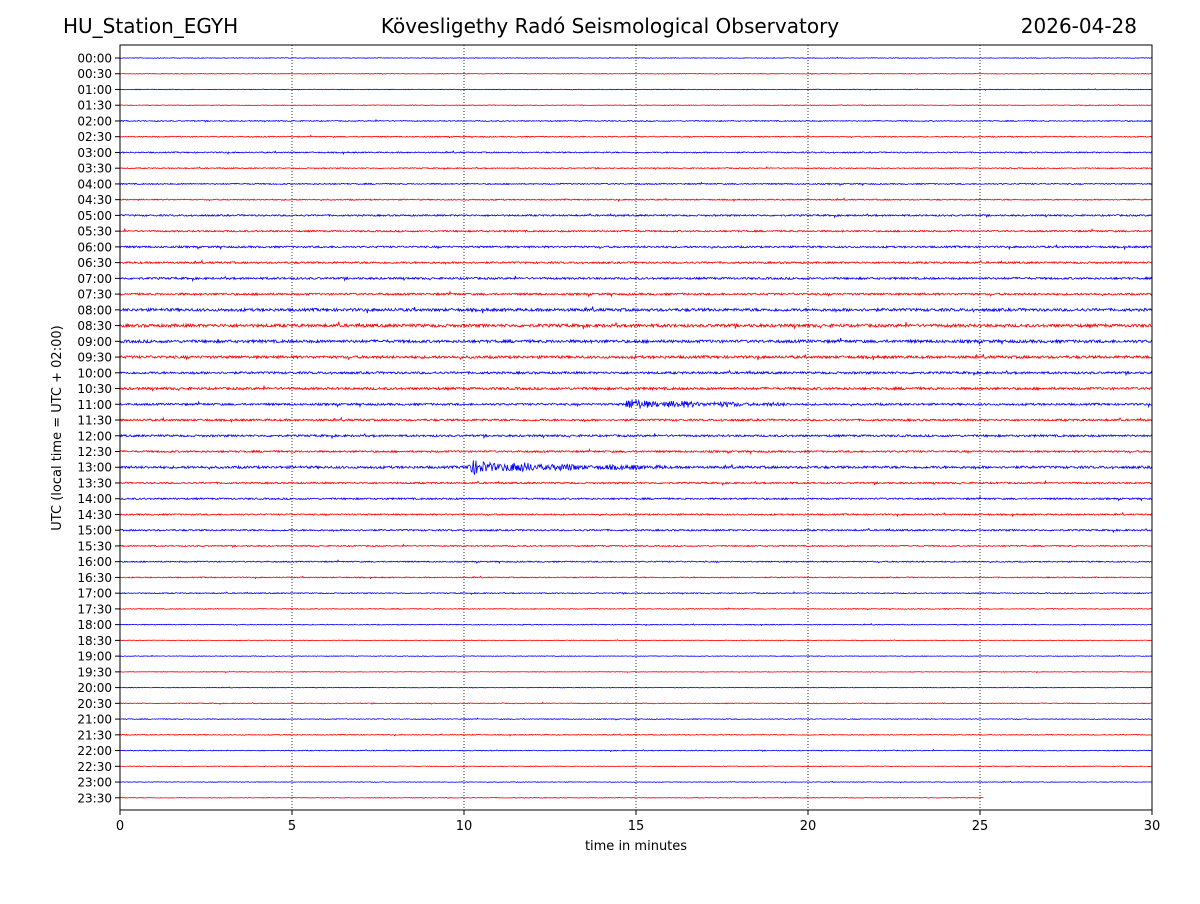 The height and width of the screenshot is (904, 1200). What do you see at coordinates (94, 531) in the screenshot?
I see `y-tick-label: 15:00` at bounding box center [94, 531].